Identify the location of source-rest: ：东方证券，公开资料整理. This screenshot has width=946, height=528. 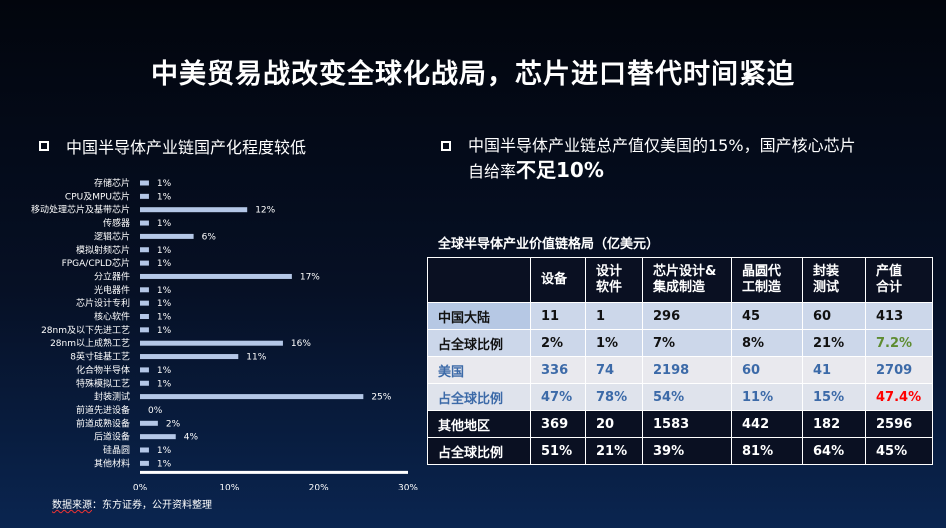
(152, 505).